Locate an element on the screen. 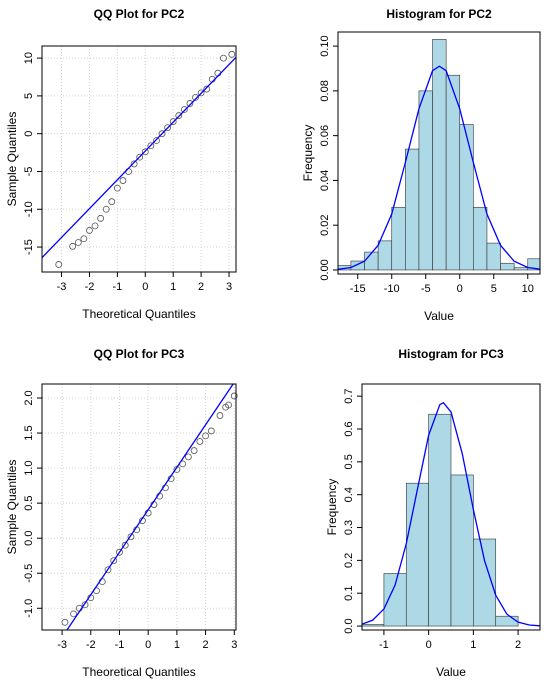 The height and width of the screenshot is (690, 550). density-curve is located at coordinates (439, 167).